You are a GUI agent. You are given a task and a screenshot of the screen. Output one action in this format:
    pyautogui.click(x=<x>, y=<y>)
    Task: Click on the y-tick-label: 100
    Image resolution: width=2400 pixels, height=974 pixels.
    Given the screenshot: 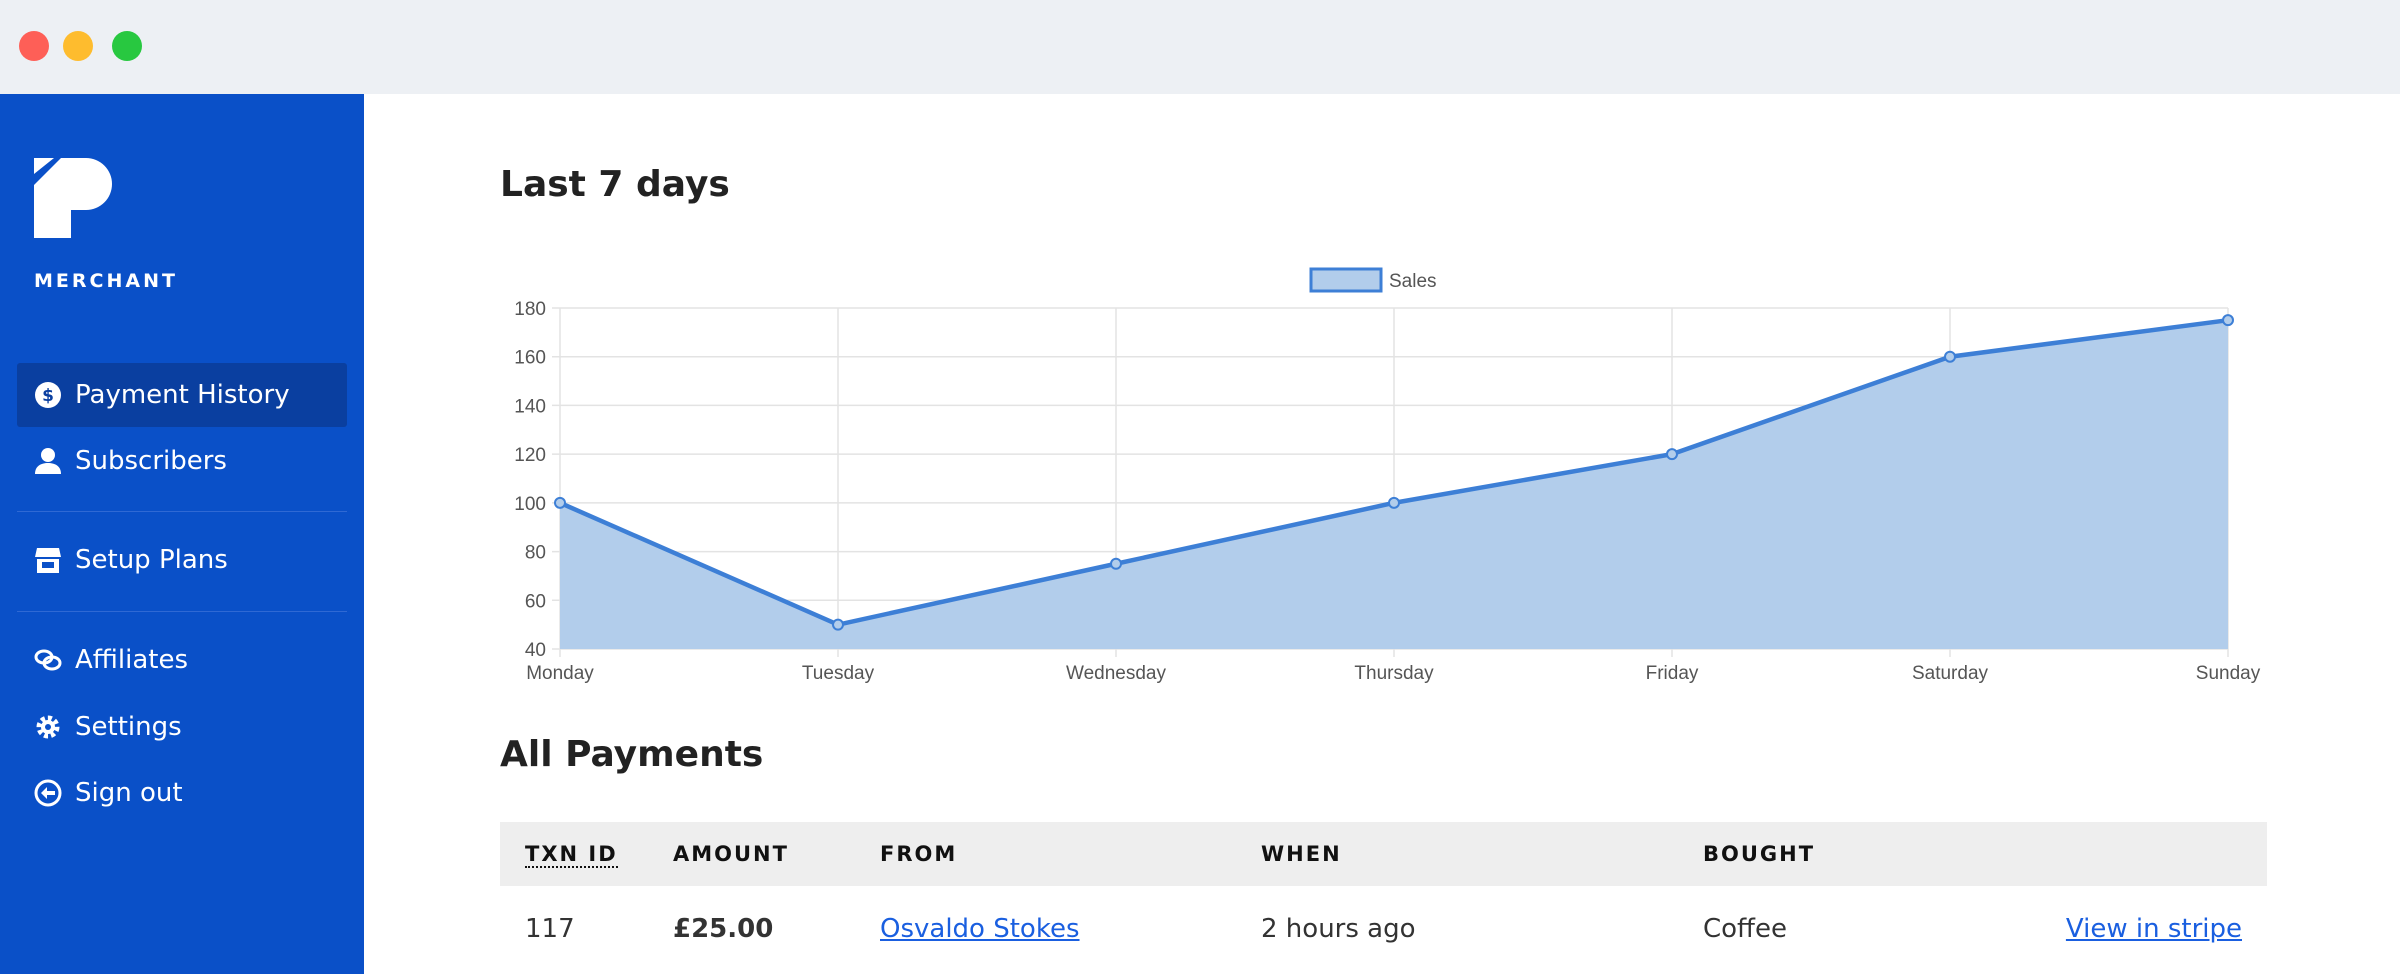 What is the action you would take?
    pyautogui.click(x=530, y=504)
    